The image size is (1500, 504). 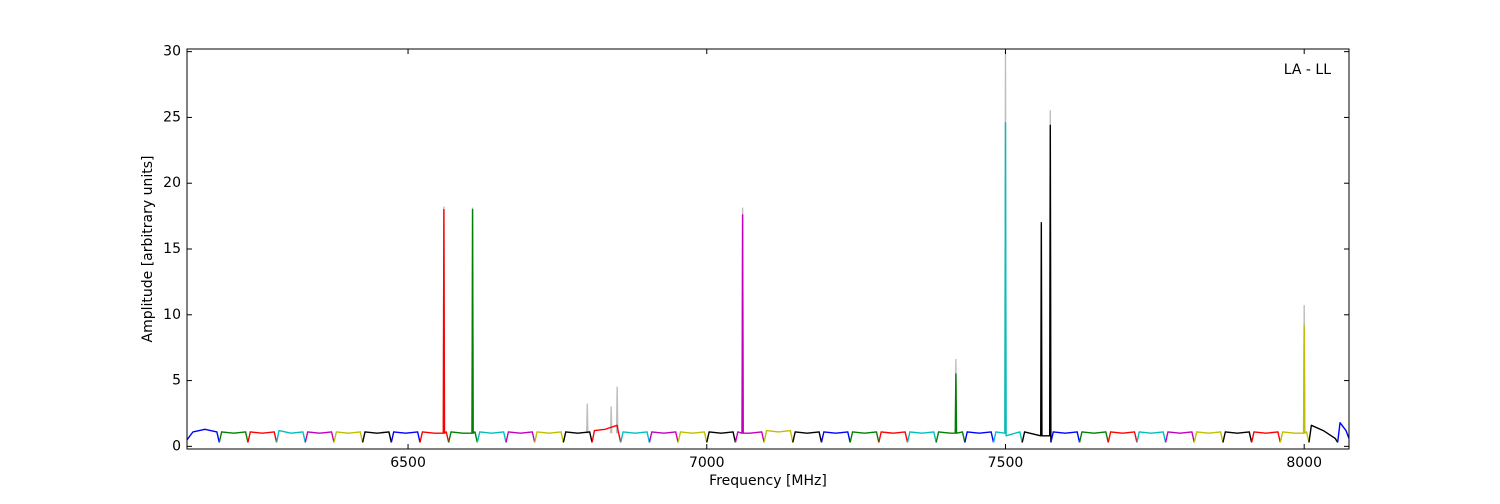 I want to click on y-tick-label: 10, so click(x=172, y=315).